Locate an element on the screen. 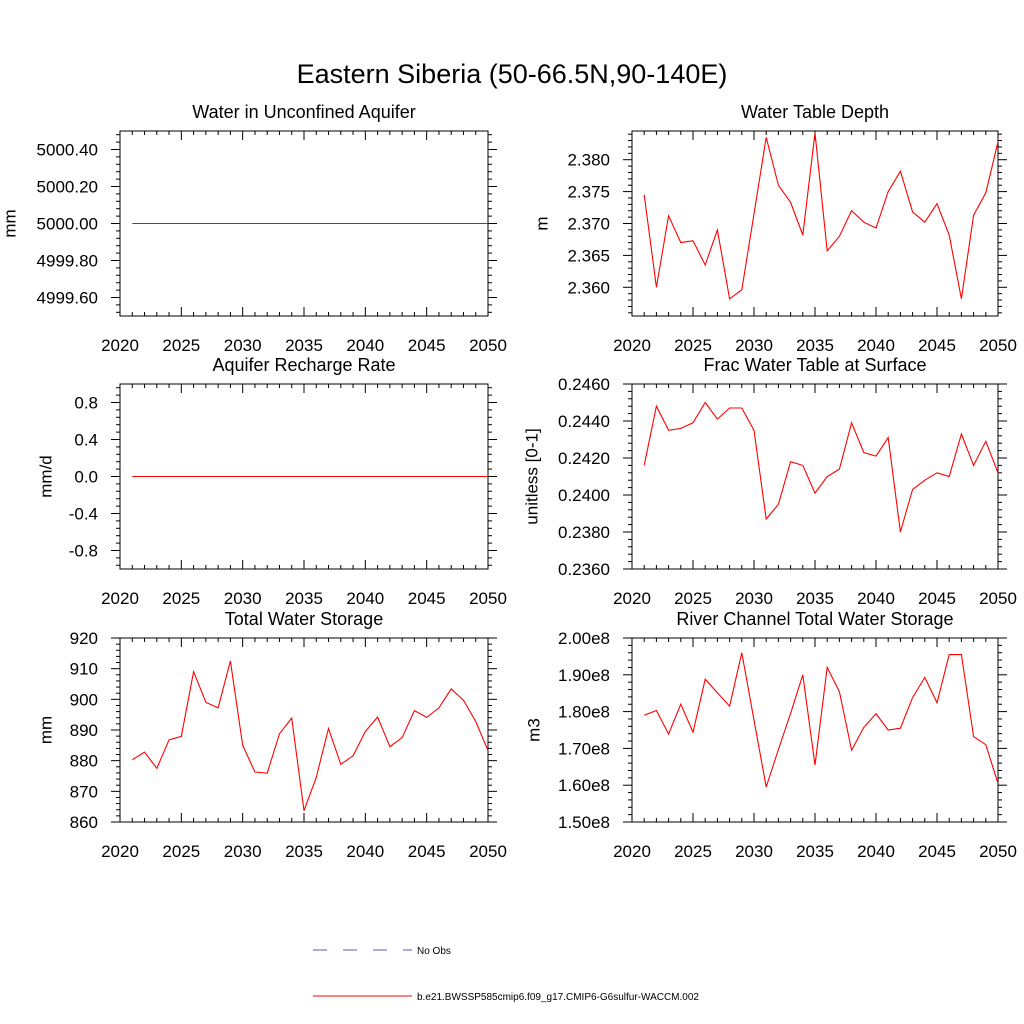  y-tick-label: 0.2360 is located at coordinates (584, 569).